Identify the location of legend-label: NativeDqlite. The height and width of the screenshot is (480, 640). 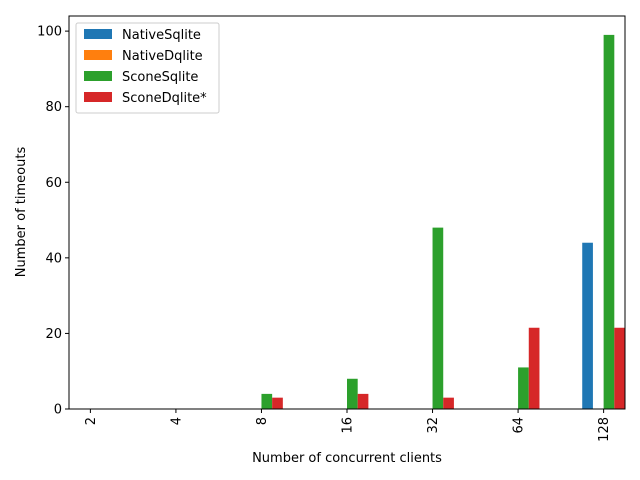
(162, 56).